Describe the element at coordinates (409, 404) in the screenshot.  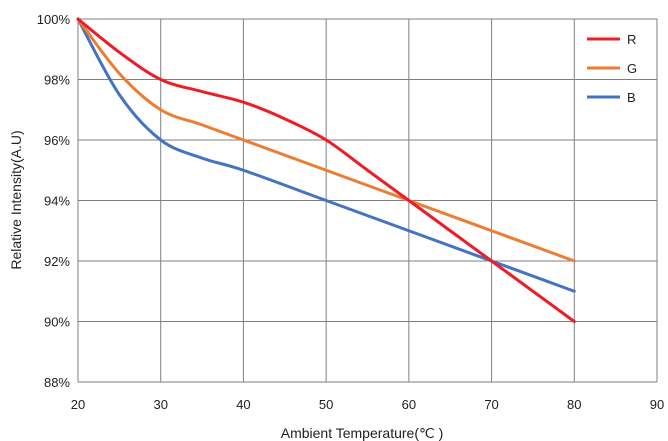
I see `x-tick-label: 60` at that location.